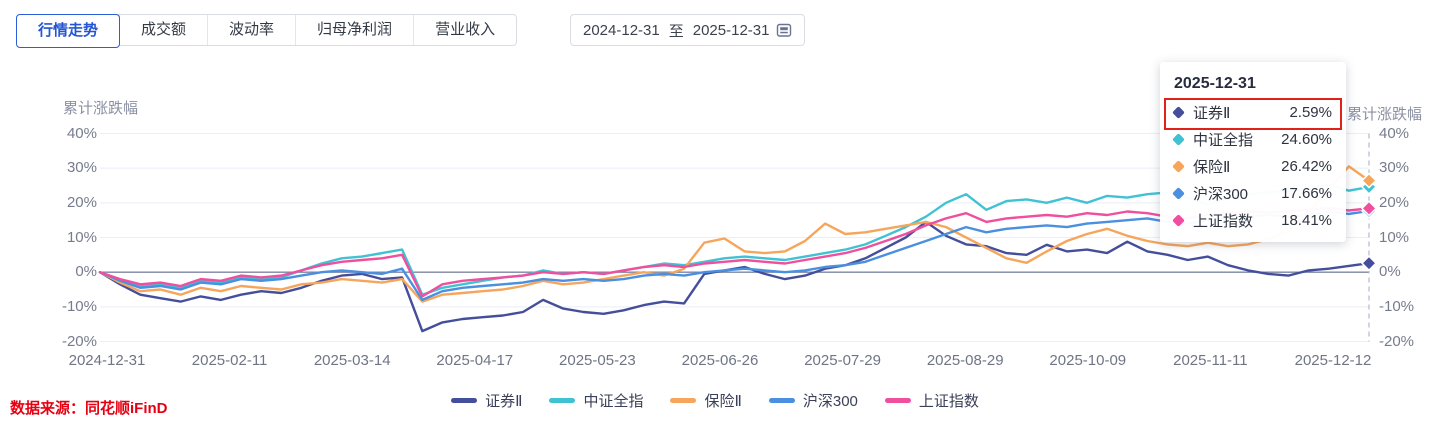  I want to click on x-tick: 2024-12-31, so click(107, 360).